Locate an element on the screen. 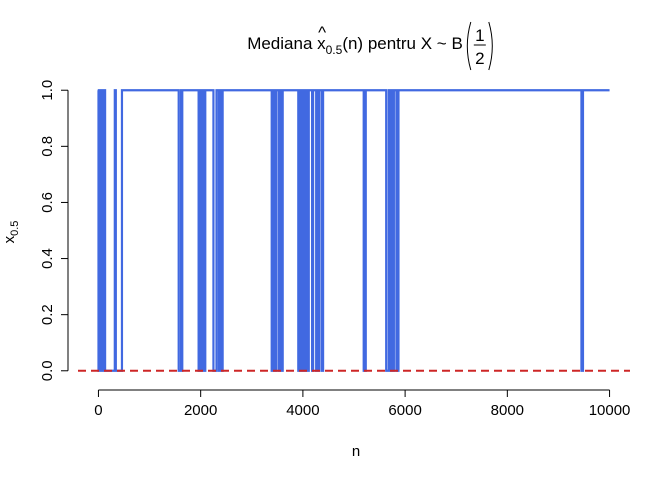 Image resolution: width=672 pixels, height=480 pixels. title-hat-mark: ^ is located at coordinates (322, 32).